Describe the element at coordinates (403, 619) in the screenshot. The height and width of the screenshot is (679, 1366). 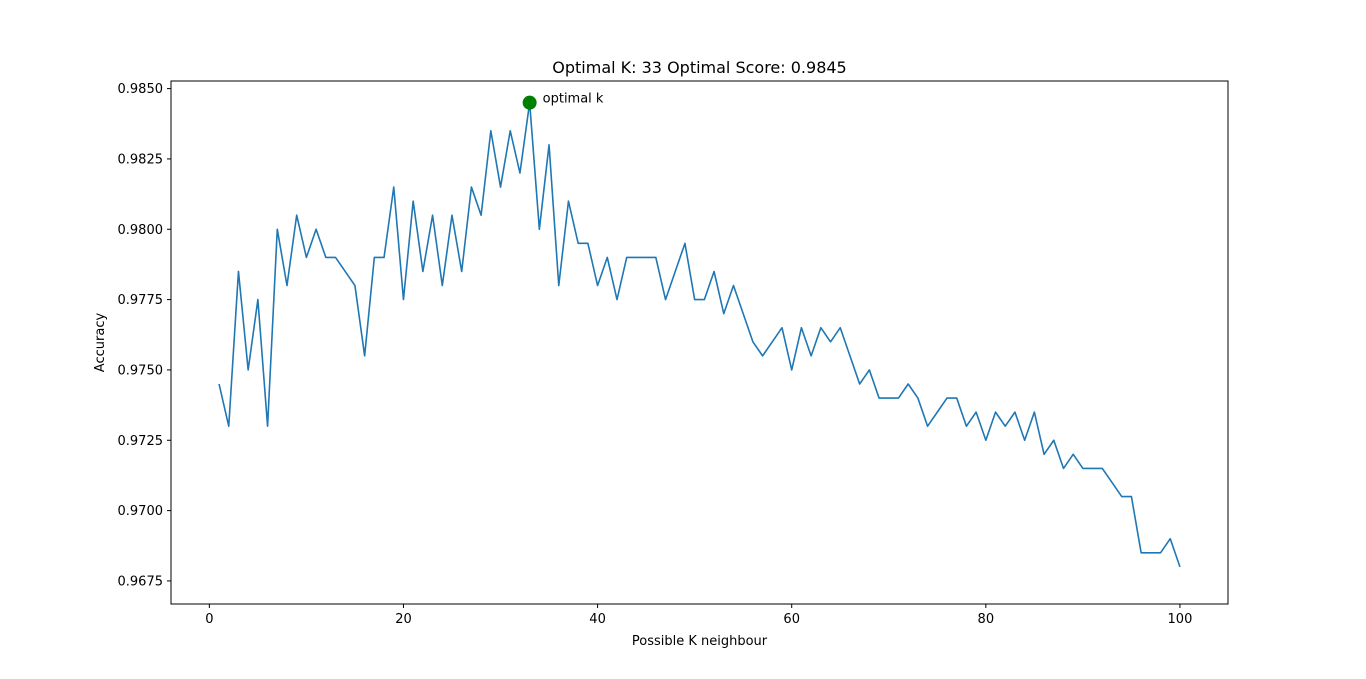
I see `x-tick-label: 20` at that location.